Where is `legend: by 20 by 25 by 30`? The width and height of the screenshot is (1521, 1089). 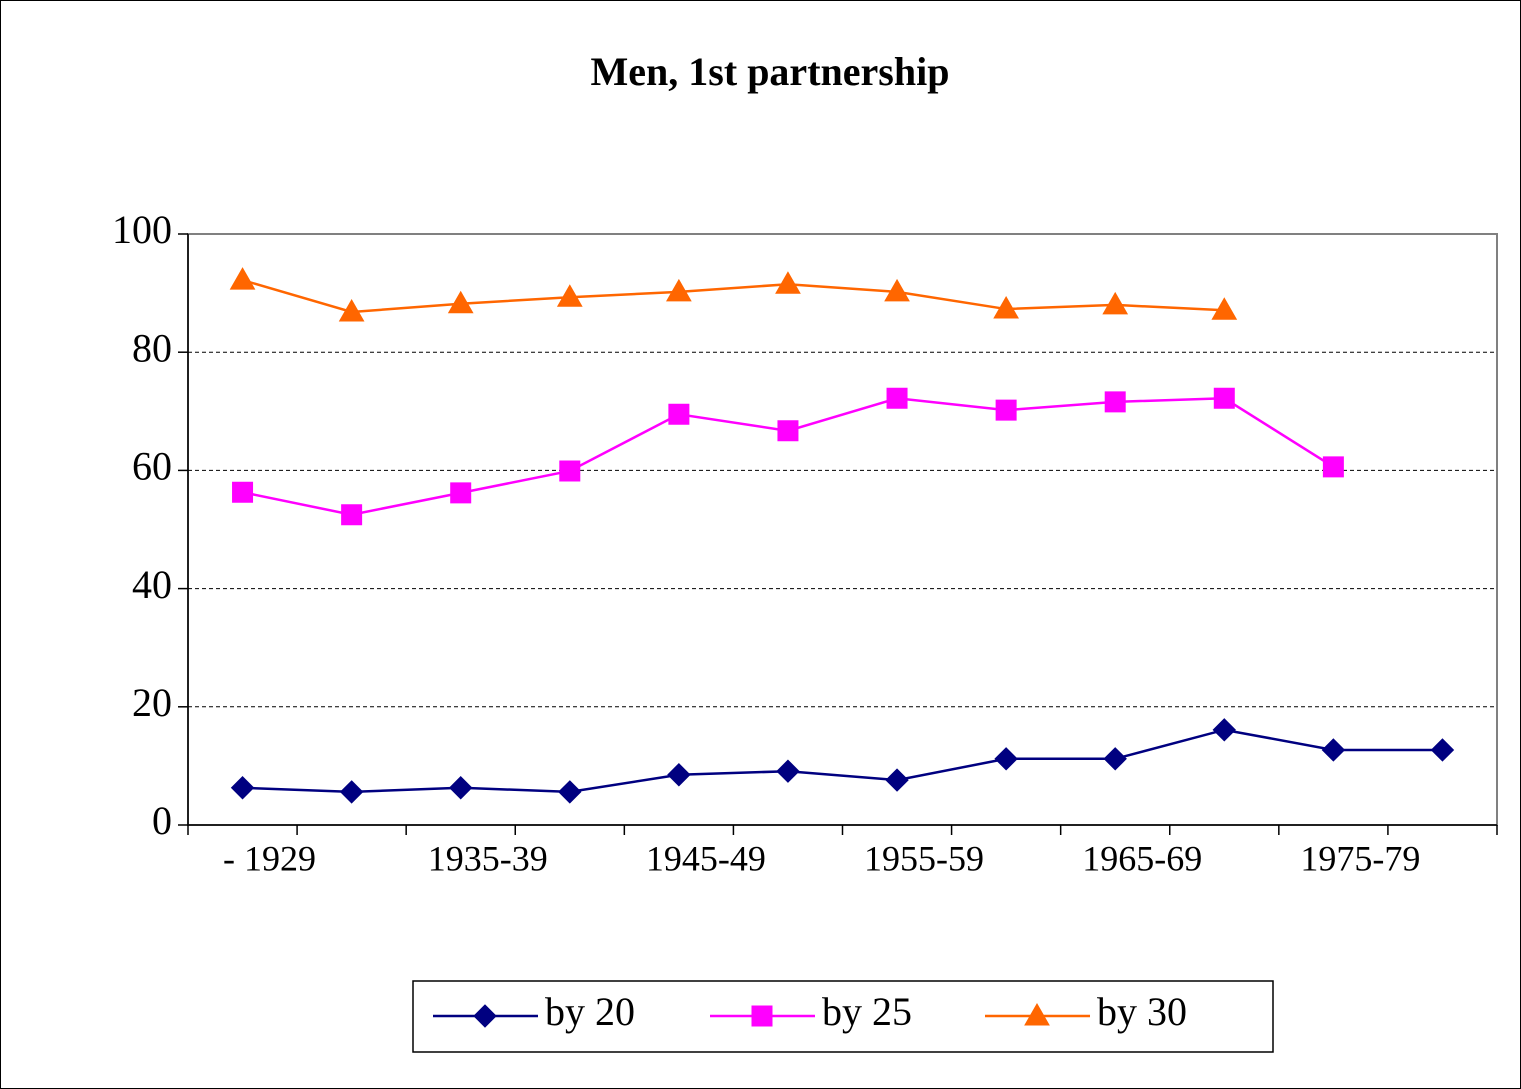
legend: by 20 by 25 by 30 is located at coordinates (843, 1016).